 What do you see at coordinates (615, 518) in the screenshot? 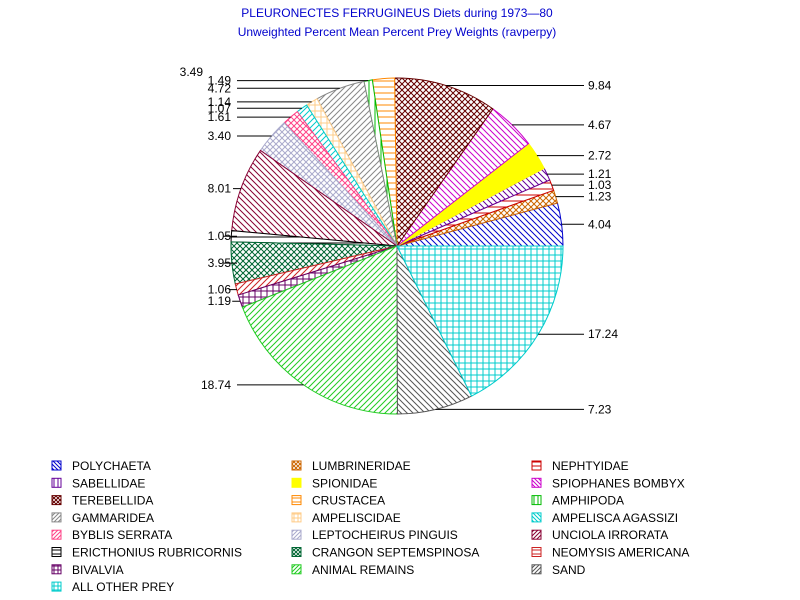
I see `legend-label-ampelisca-agassizi: AMPELISCA AGASSIZI` at bounding box center [615, 518].